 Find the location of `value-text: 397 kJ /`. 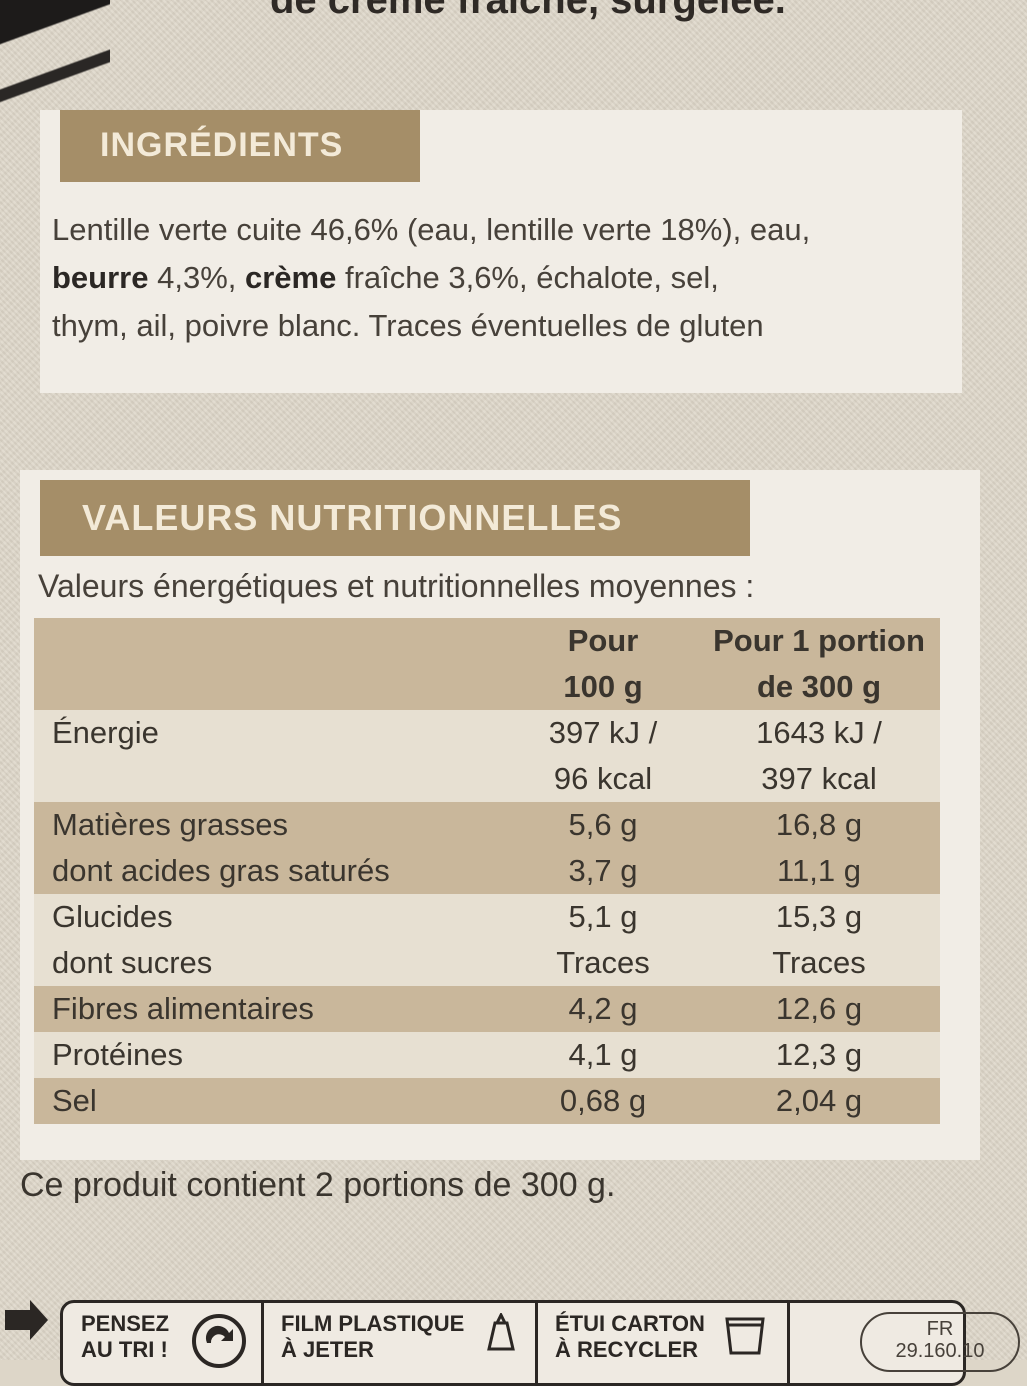

value-text: 397 kJ / is located at coordinates (603, 732).